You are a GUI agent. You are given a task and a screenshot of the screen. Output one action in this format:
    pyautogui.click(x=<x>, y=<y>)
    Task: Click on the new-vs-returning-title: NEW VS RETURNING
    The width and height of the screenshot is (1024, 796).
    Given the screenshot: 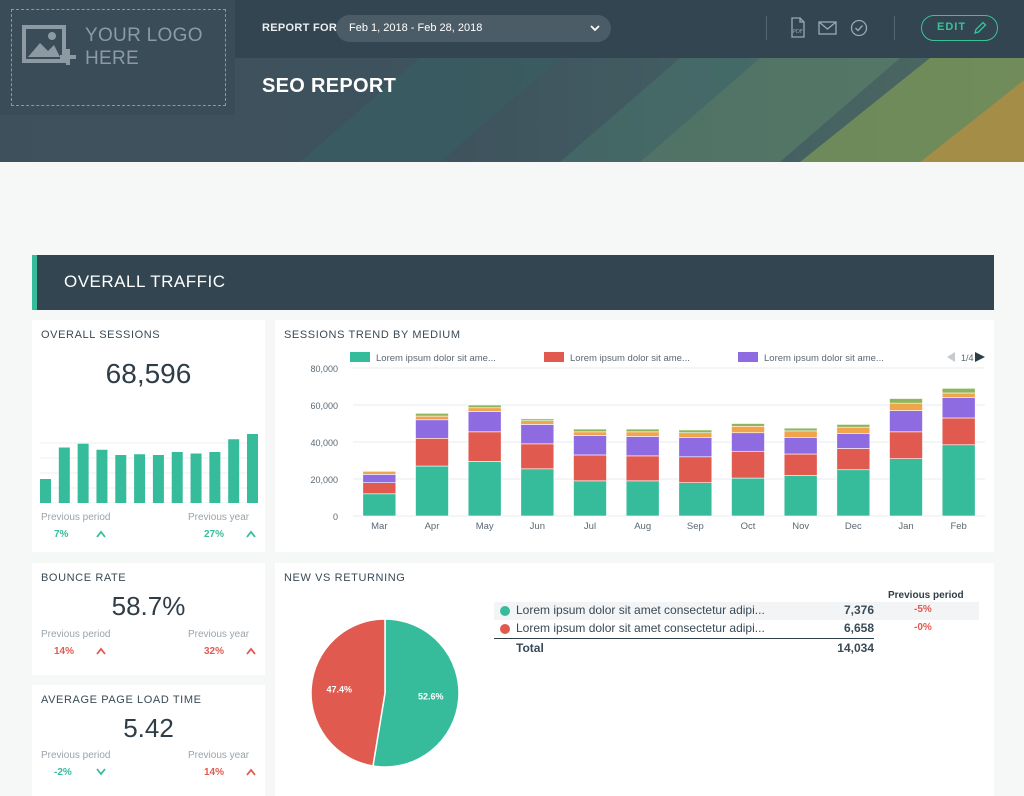 What is the action you would take?
    pyautogui.click(x=345, y=578)
    